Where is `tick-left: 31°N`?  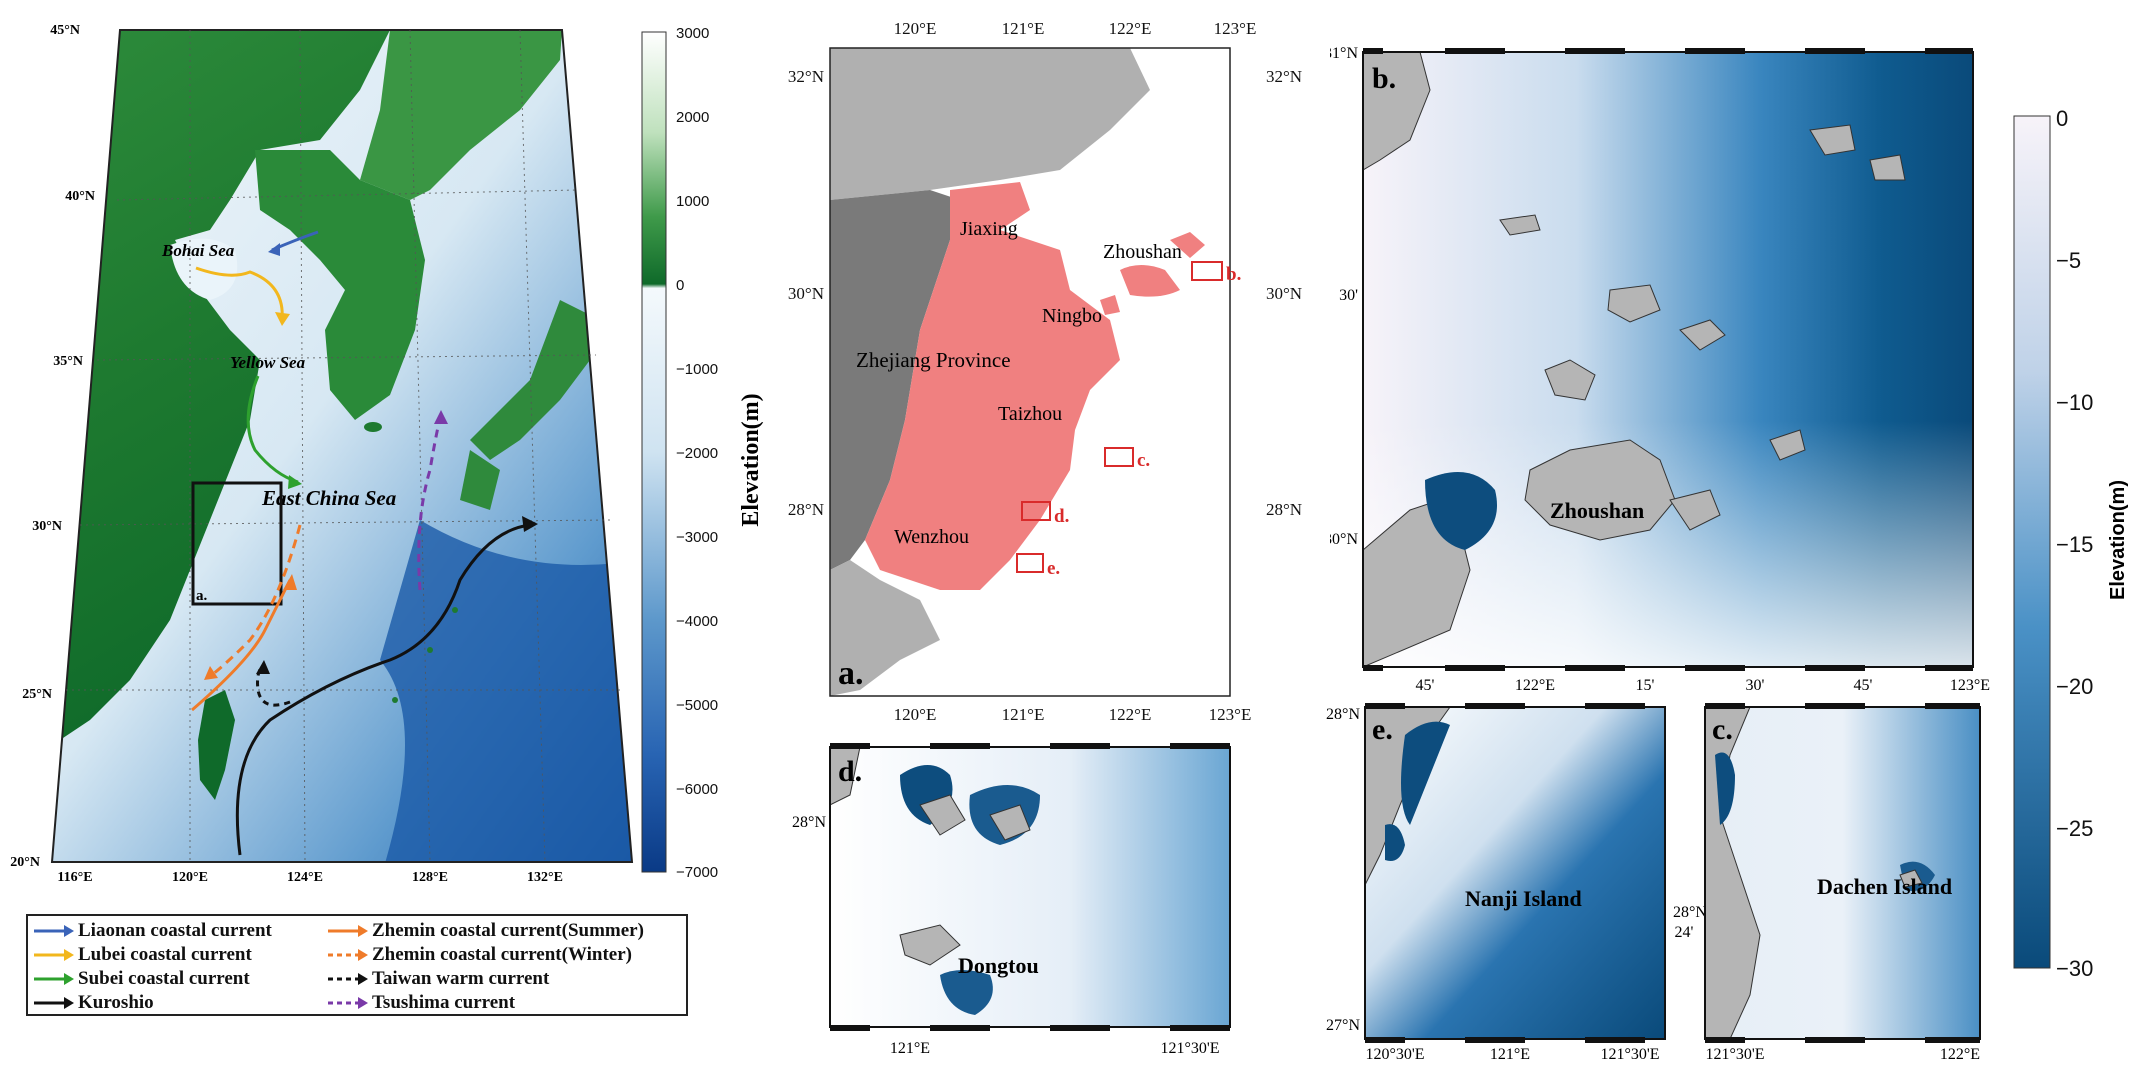 tick-left: 31°N is located at coordinates (1344, 53).